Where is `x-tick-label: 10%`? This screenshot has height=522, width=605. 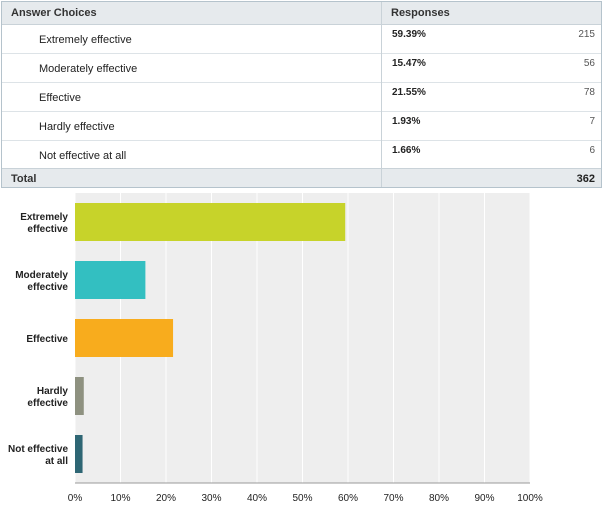 x-tick-label: 10% is located at coordinates (120, 498).